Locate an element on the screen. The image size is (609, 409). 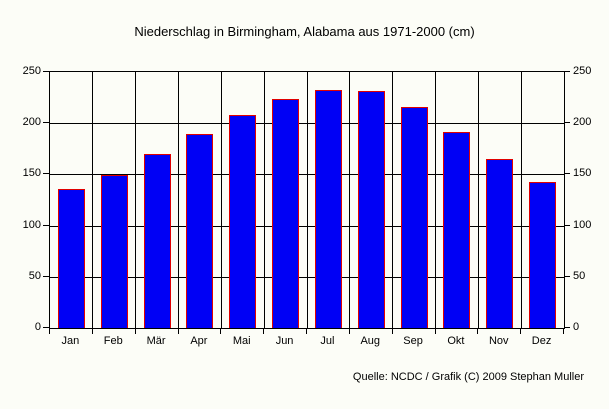
y-axis-label-left: 200 is located at coordinates (31, 122).